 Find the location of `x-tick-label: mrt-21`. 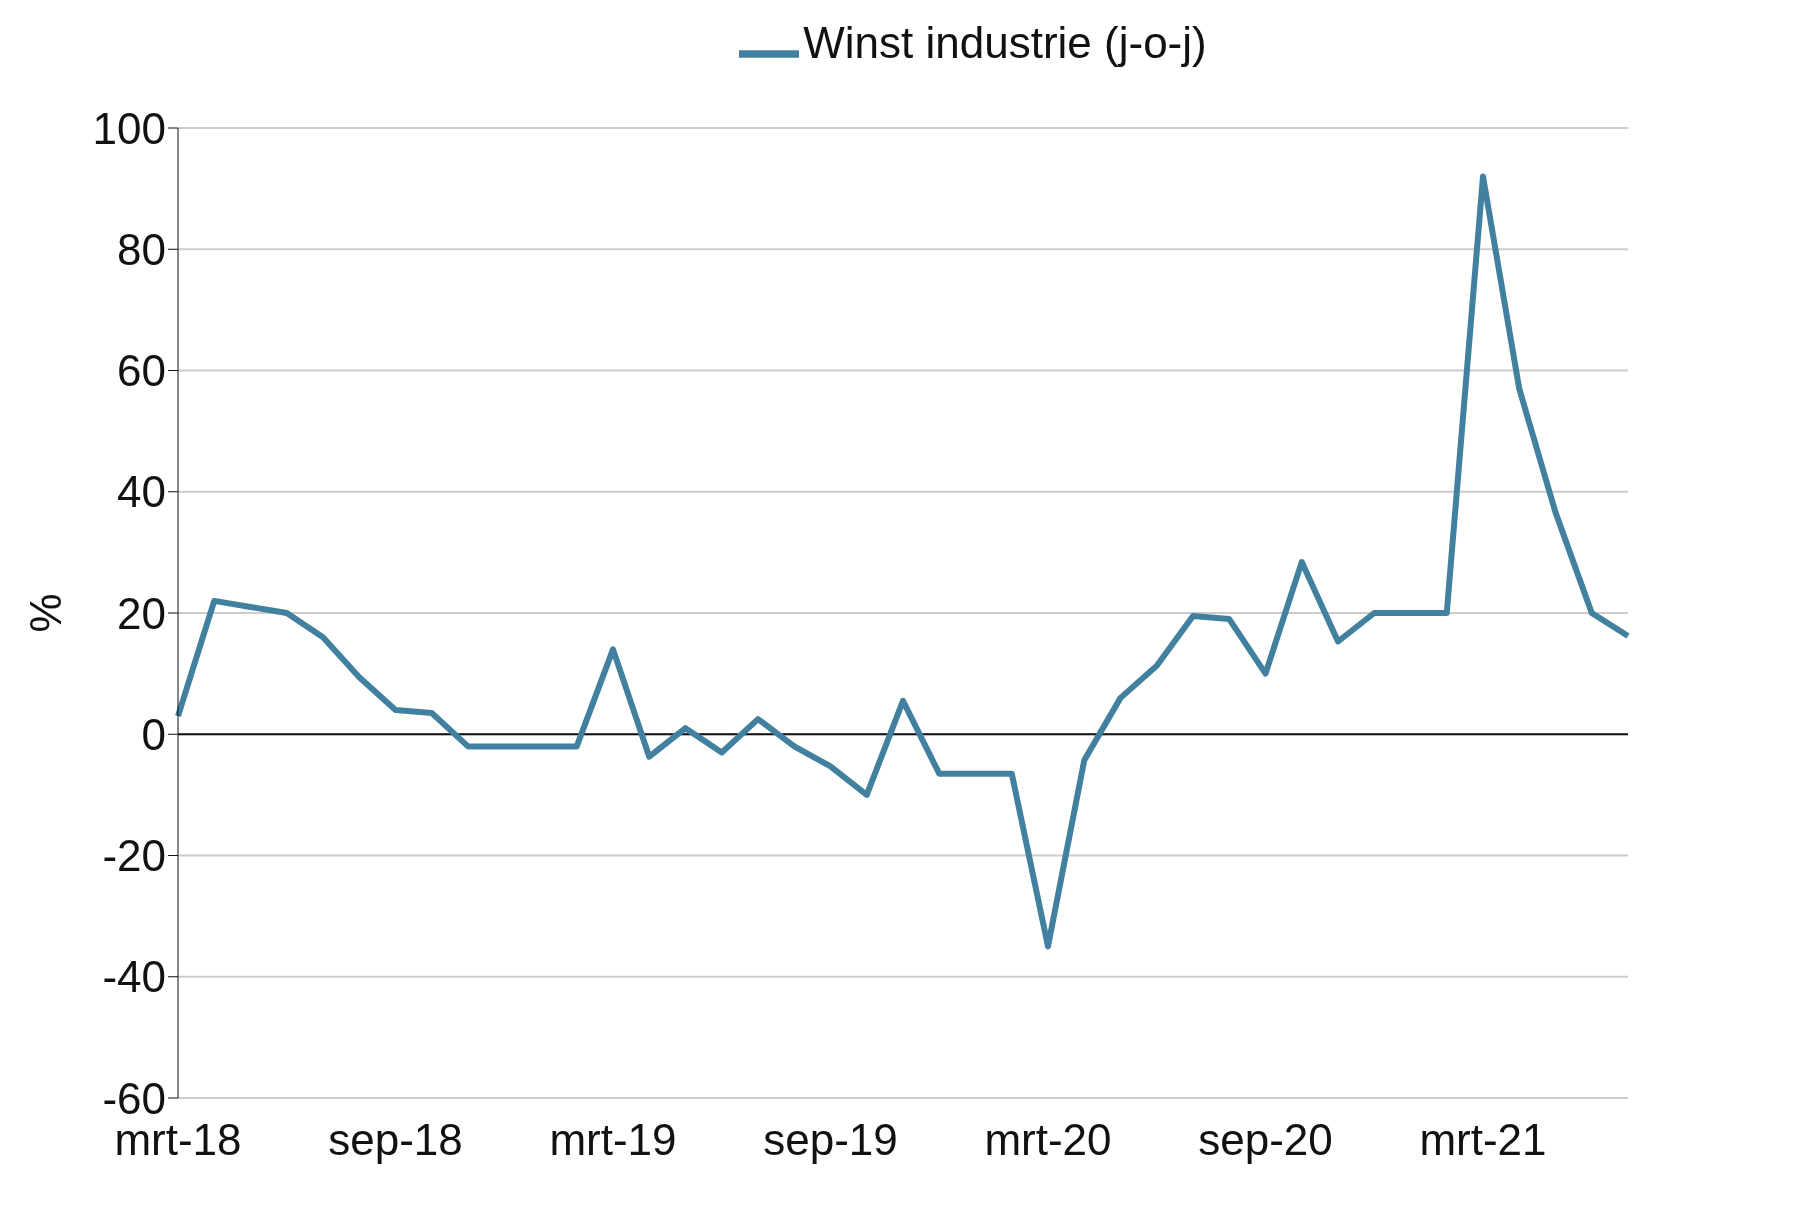

x-tick-label: mrt-21 is located at coordinates (1483, 1140).